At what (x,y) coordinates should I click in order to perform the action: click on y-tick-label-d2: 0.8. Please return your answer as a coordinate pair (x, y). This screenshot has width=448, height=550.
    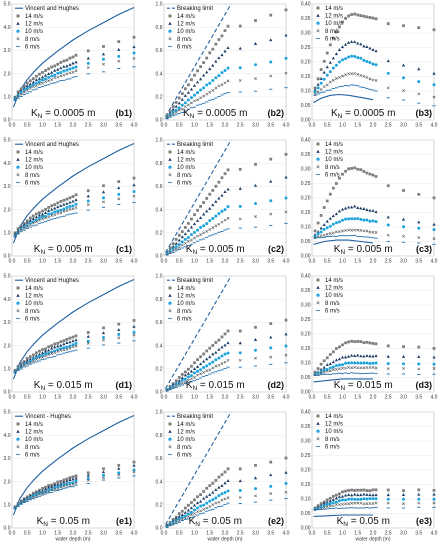
    Looking at the image, I should click on (159, 300).